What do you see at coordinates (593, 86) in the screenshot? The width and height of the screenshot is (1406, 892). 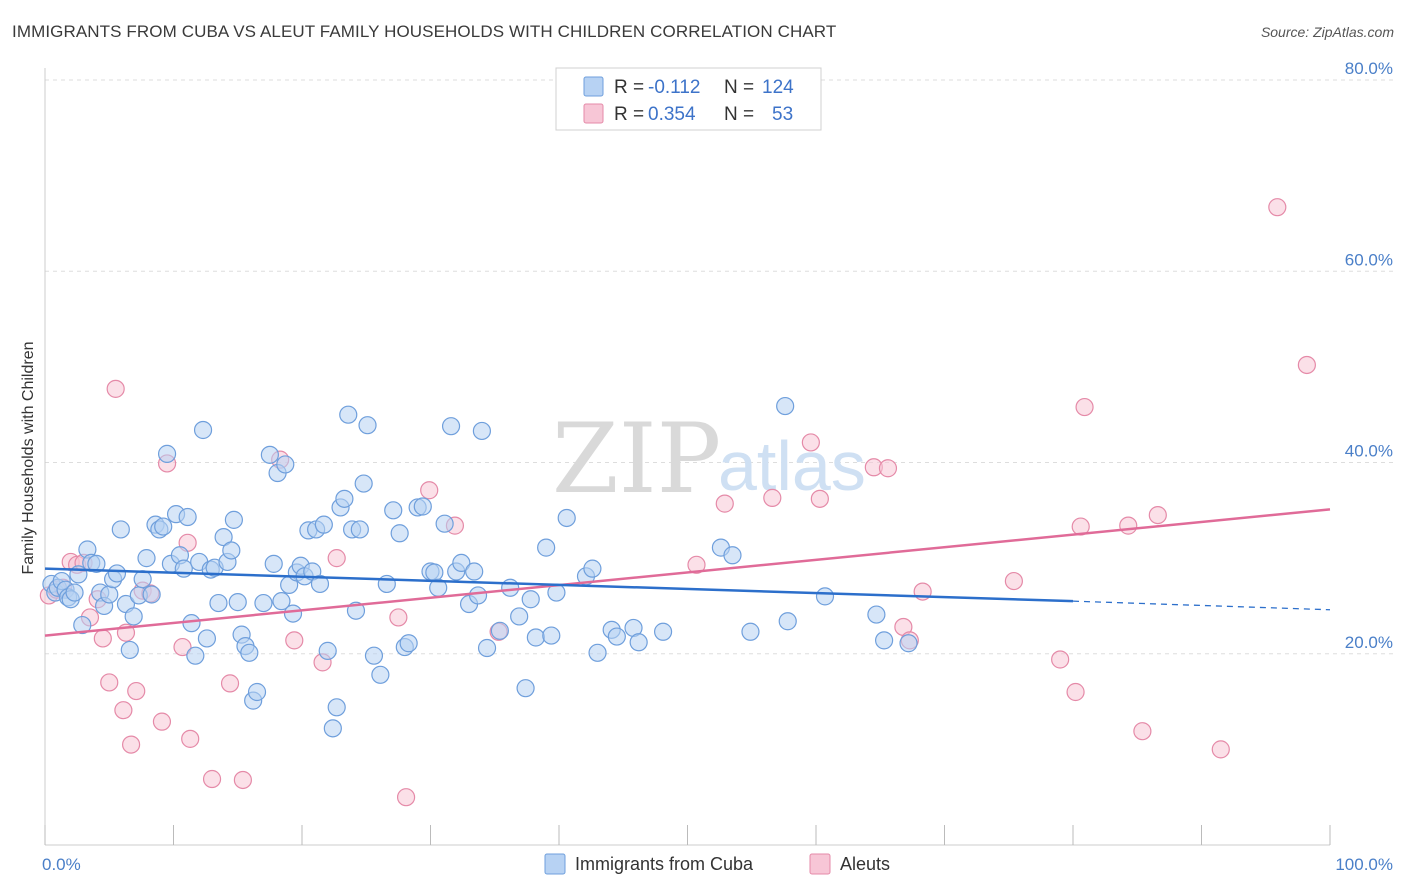 I see `legend-swatch-blue` at bounding box center [593, 86].